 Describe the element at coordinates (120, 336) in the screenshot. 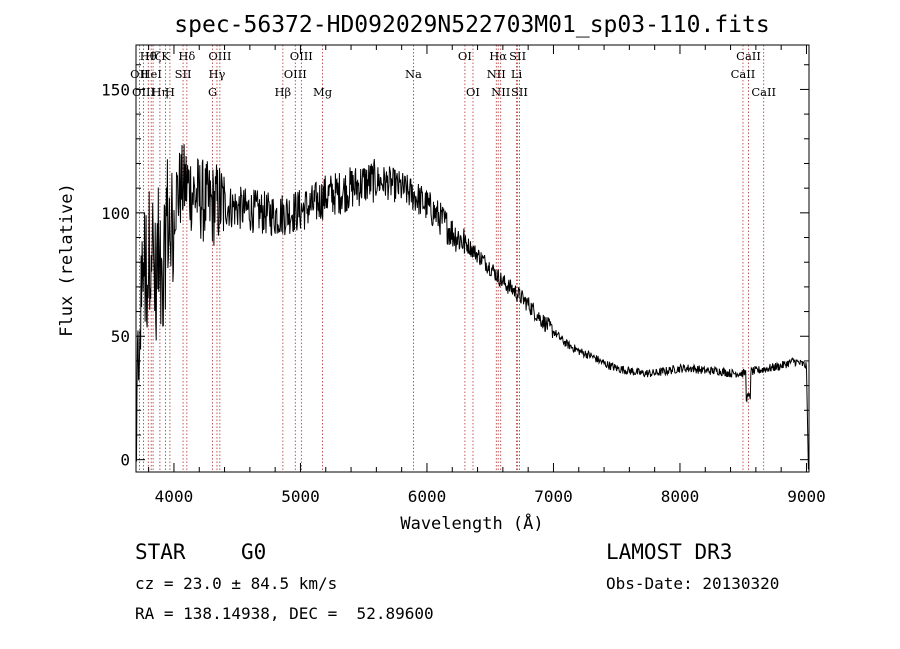

I see `y-tick-label-1: 50` at that location.